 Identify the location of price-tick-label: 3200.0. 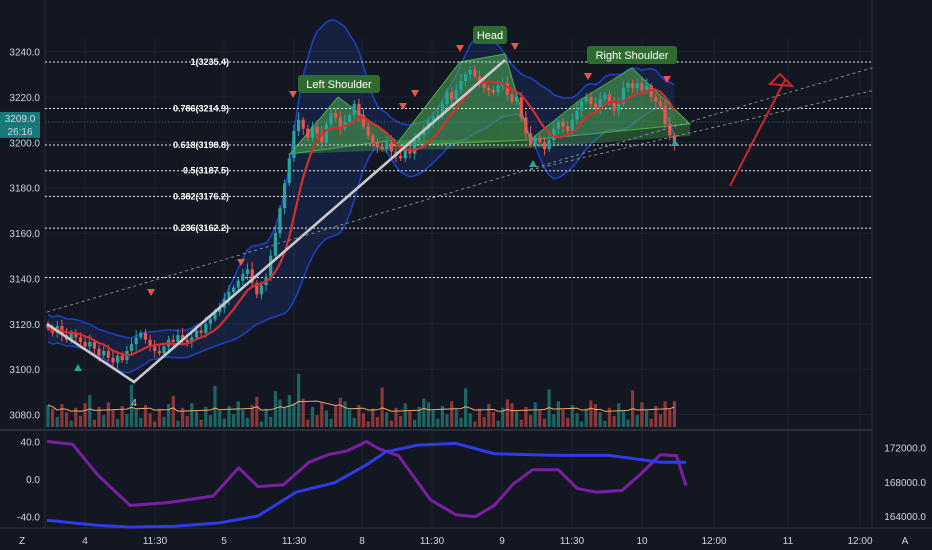
(24, 143).